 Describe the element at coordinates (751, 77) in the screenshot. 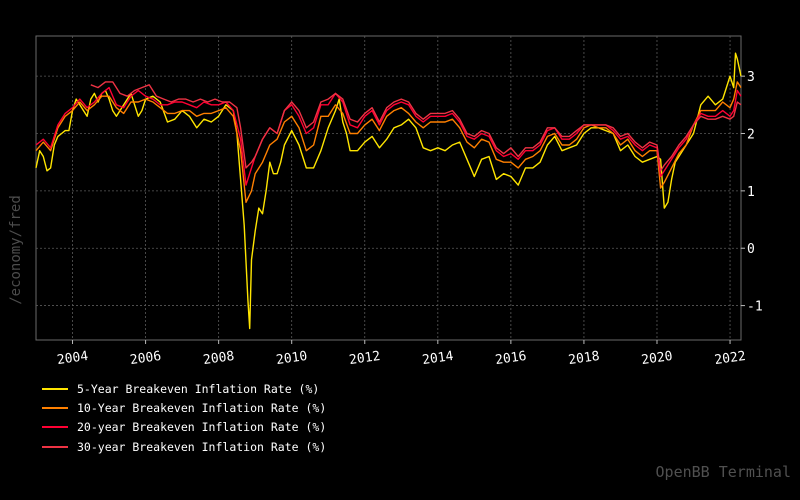

I see `y-tick-label: 3` at that location.